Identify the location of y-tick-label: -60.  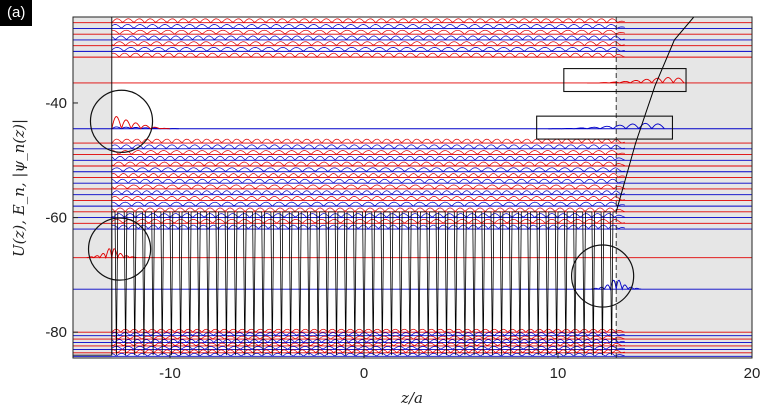
(56, 218).